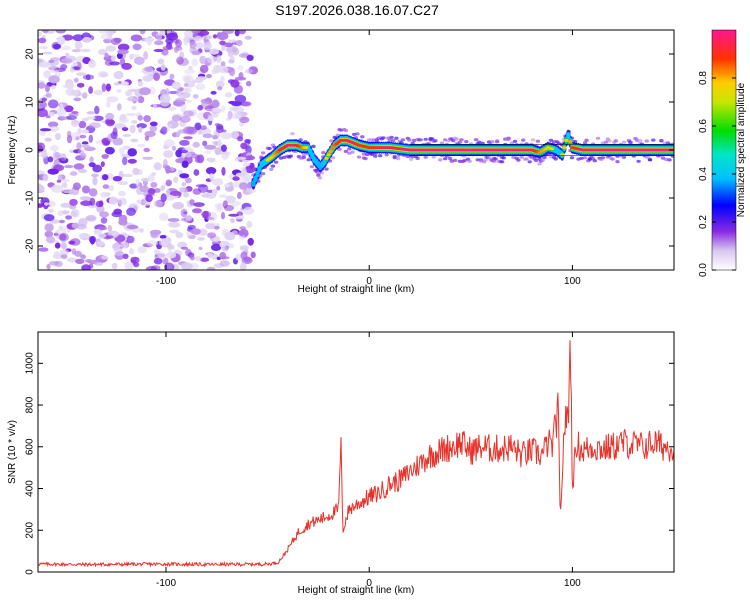 This screenshot has width=750, height=600. What do you see at coordinates (357, 10) in the screenshot?
I see `figure-title: S197.2026.038.16.07.C27` at bounding box center [357, 10].